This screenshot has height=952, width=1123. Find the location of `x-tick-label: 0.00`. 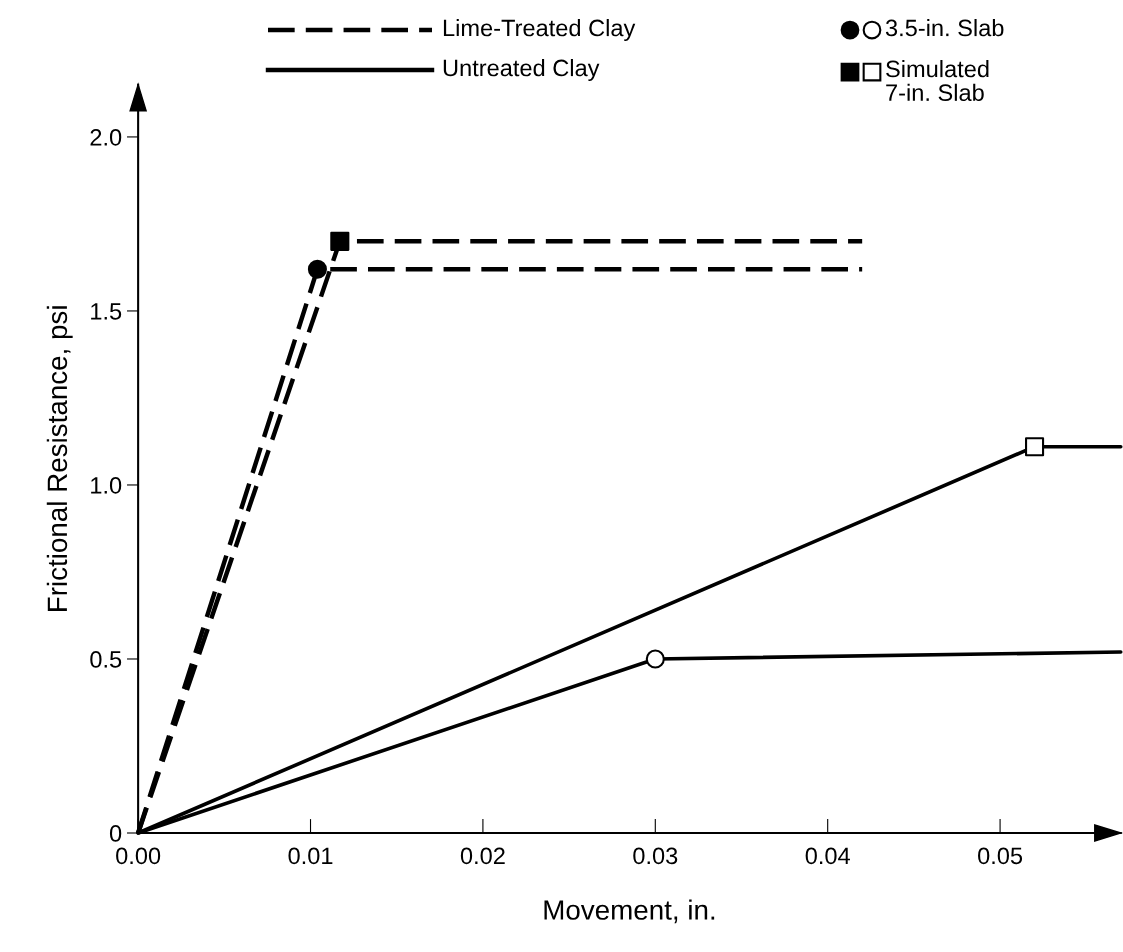

x-tick-label: 0.00 is located at coordinates (138, 856).